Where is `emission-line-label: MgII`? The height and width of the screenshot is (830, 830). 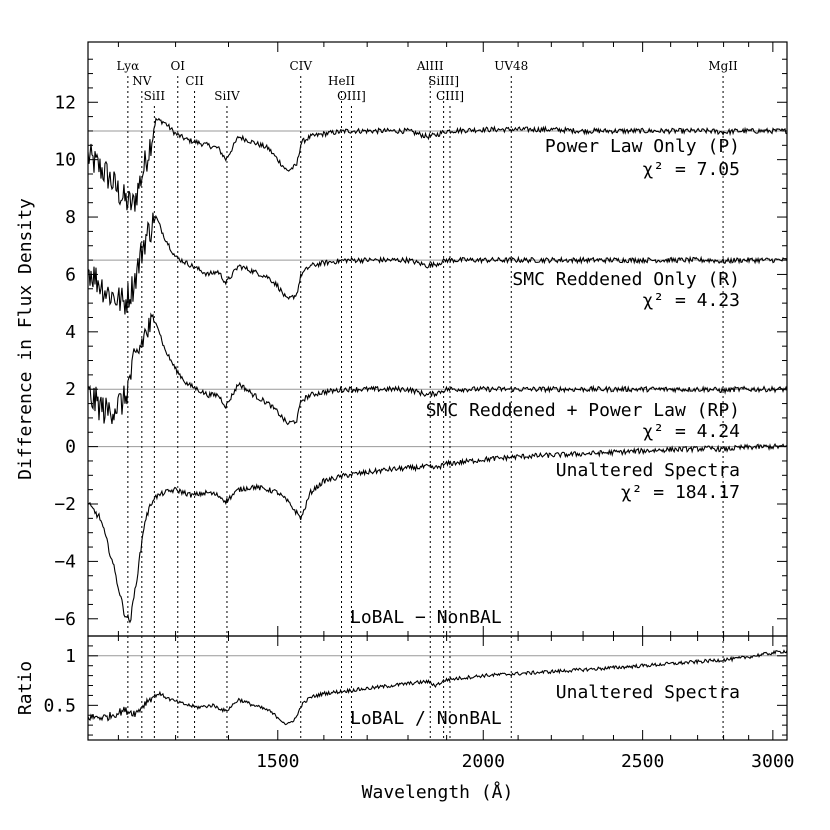
emission-line-label: MgII is located at coordinates (723, 66).